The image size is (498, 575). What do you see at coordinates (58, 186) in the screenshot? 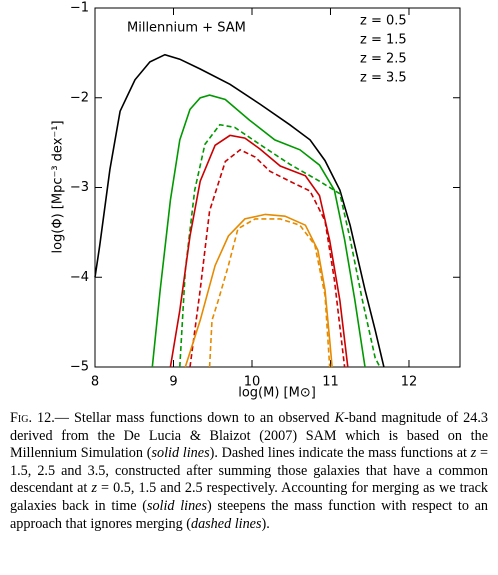
I see `y-axis-label: log(Φ) [Mpc⁻³ dex⁻¹]` at bounding box center [58, 186].